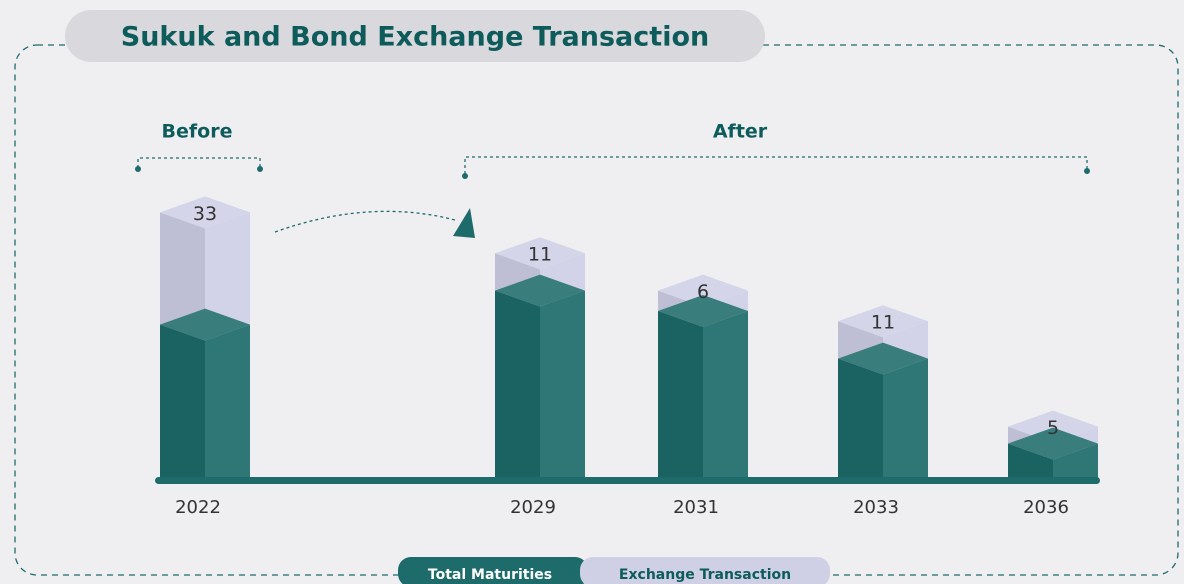 This screenshot has width=1184, height=584. I want to click on x-tick-label: 2033, so click(876, 507).